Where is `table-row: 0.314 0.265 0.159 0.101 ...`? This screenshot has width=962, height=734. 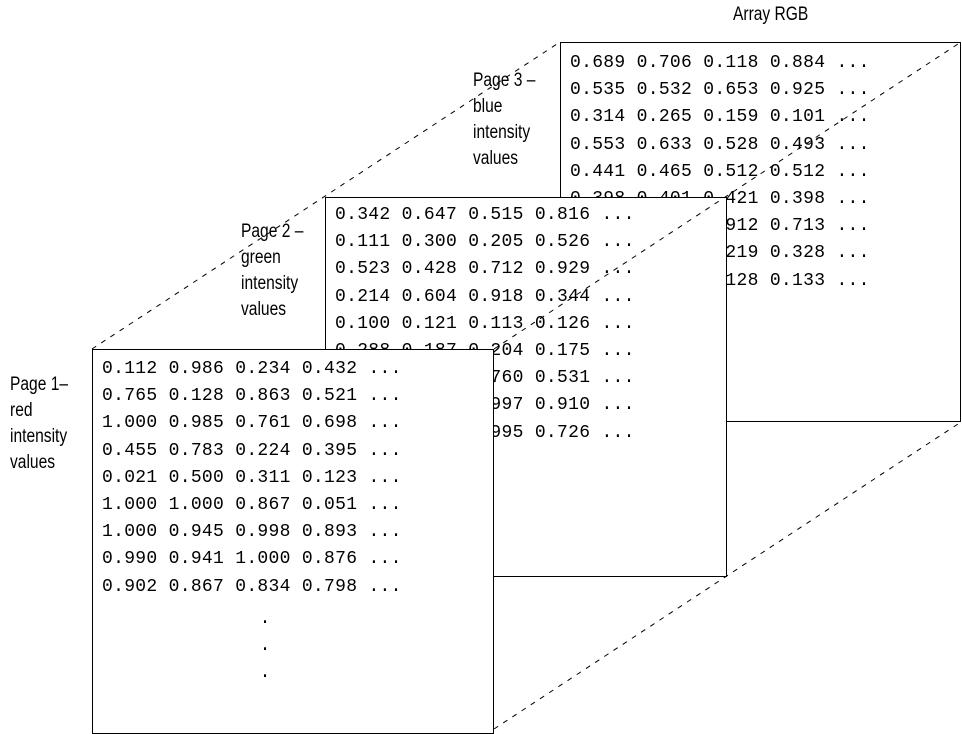 table-row: 0.314 0.265 0.159 0.101 ... is located at coordinates (720, 117).